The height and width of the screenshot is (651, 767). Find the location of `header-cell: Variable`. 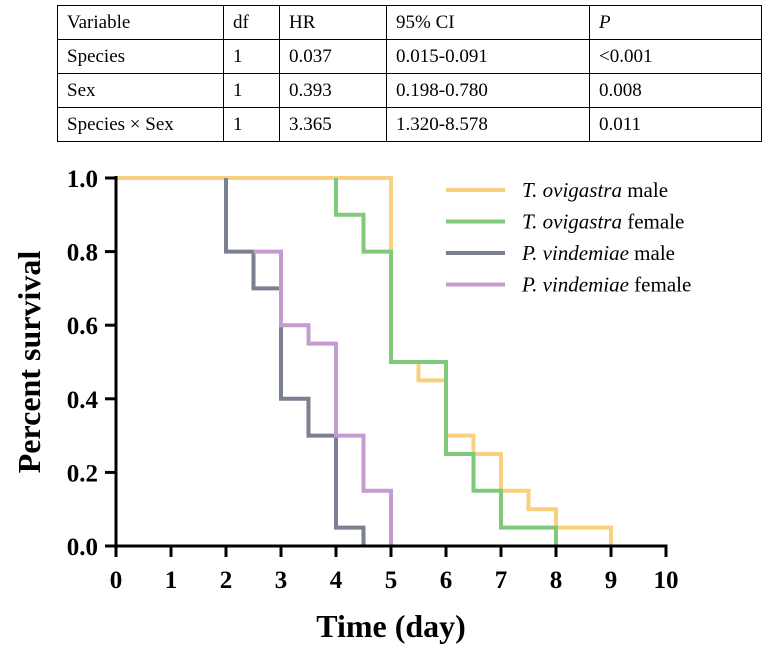

header-cell: Variable is located at coordinates (140, 22).